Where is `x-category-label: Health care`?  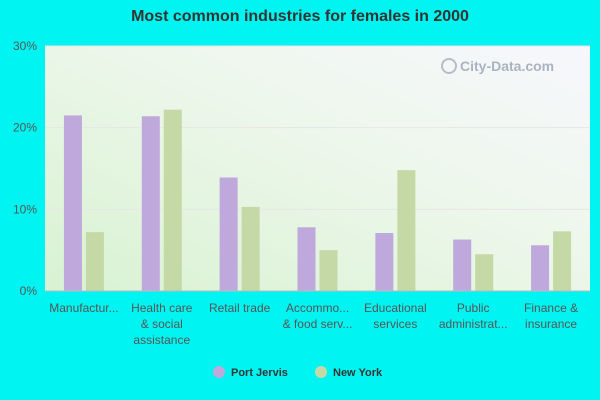 x-category-label: Health care is located at coordinates (162, 308).